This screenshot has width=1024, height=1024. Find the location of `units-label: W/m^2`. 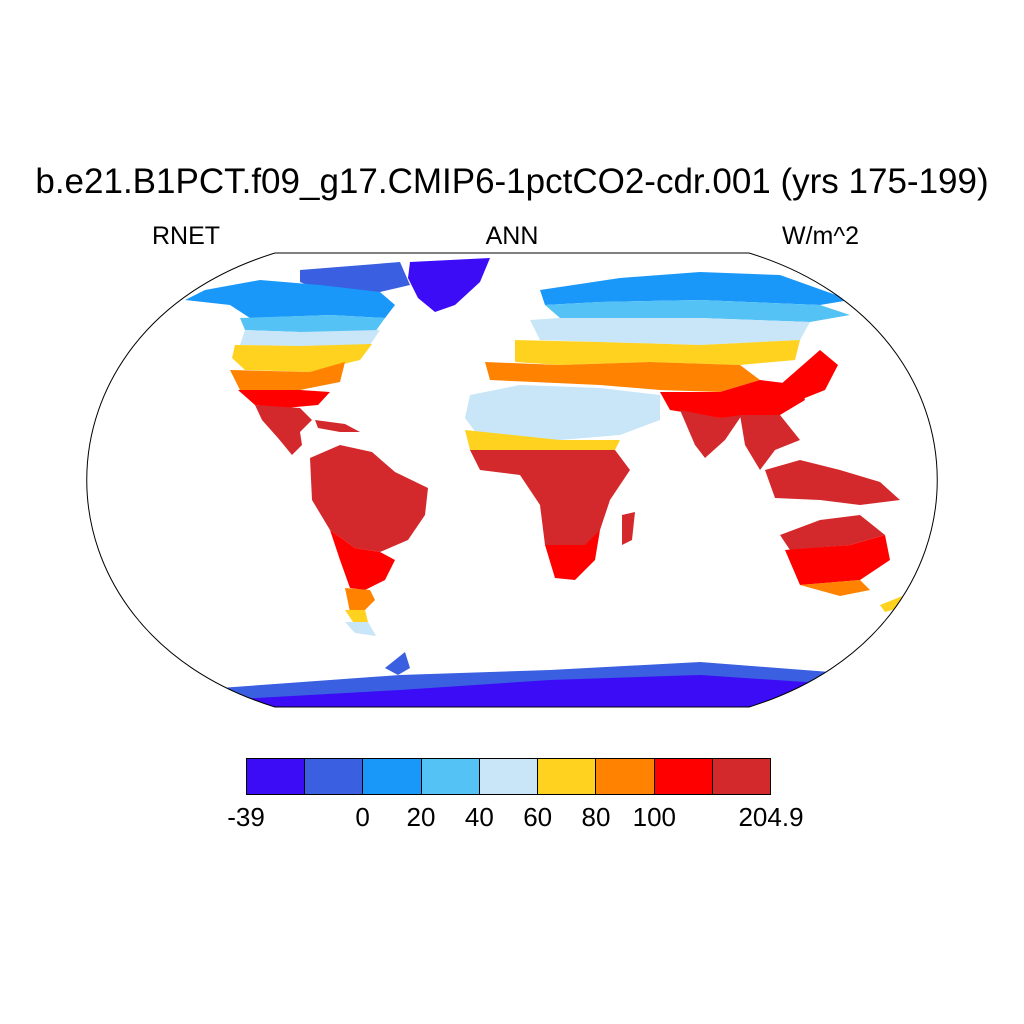

units-label: W/m^2 is located at coordinates (821, 236).